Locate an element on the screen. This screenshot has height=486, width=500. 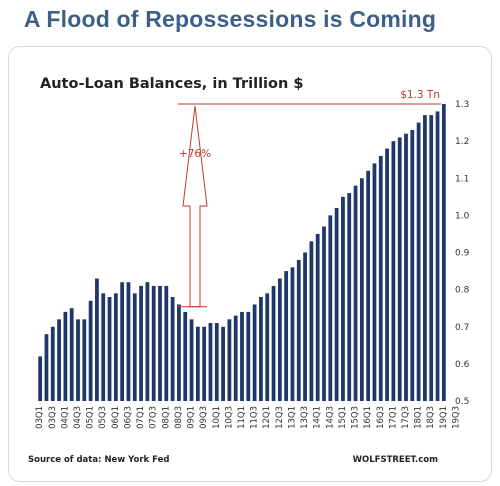
y-tick-label: 1.3 is located at coordinates (462, 105).